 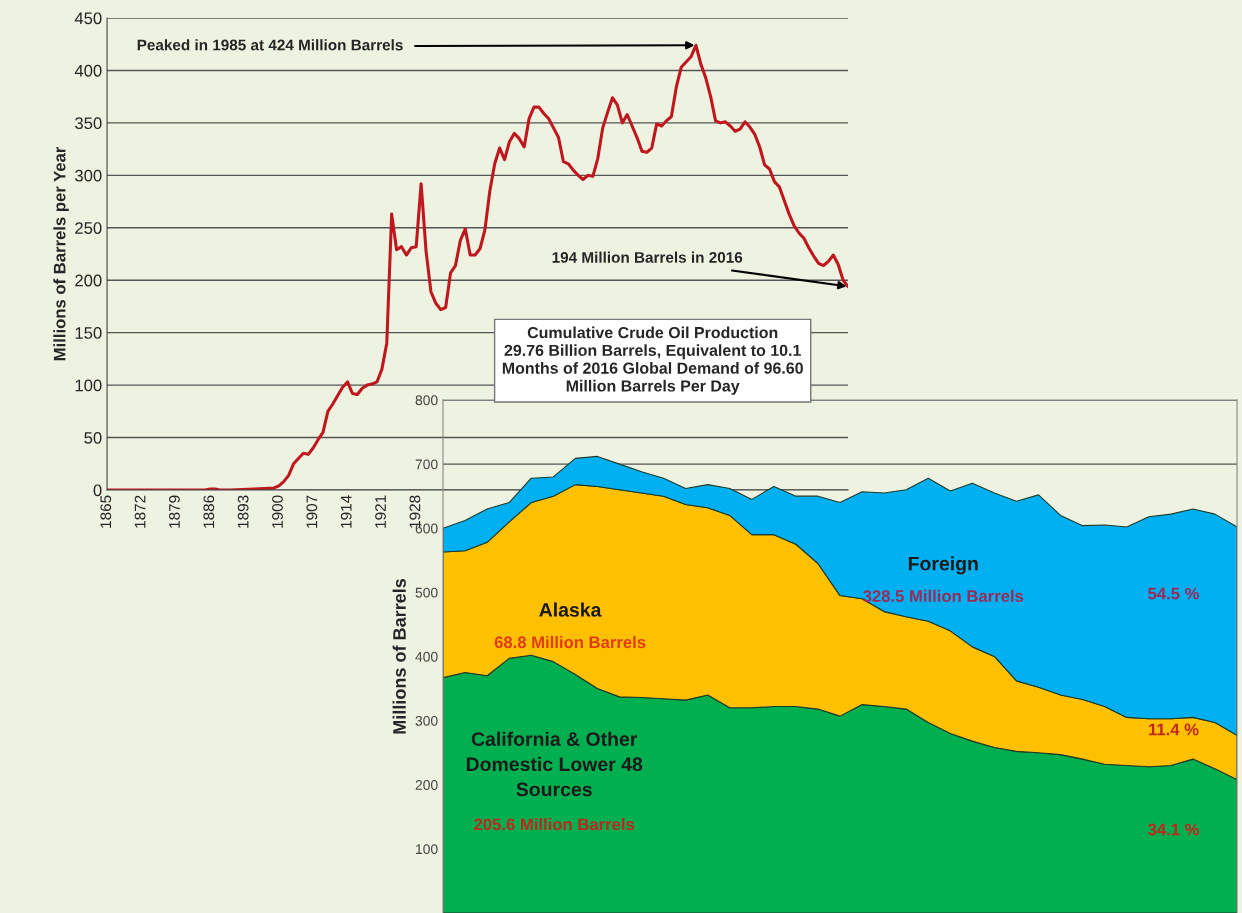 I want to click on x-tick-label: 1900, so click(x=277, y=511).